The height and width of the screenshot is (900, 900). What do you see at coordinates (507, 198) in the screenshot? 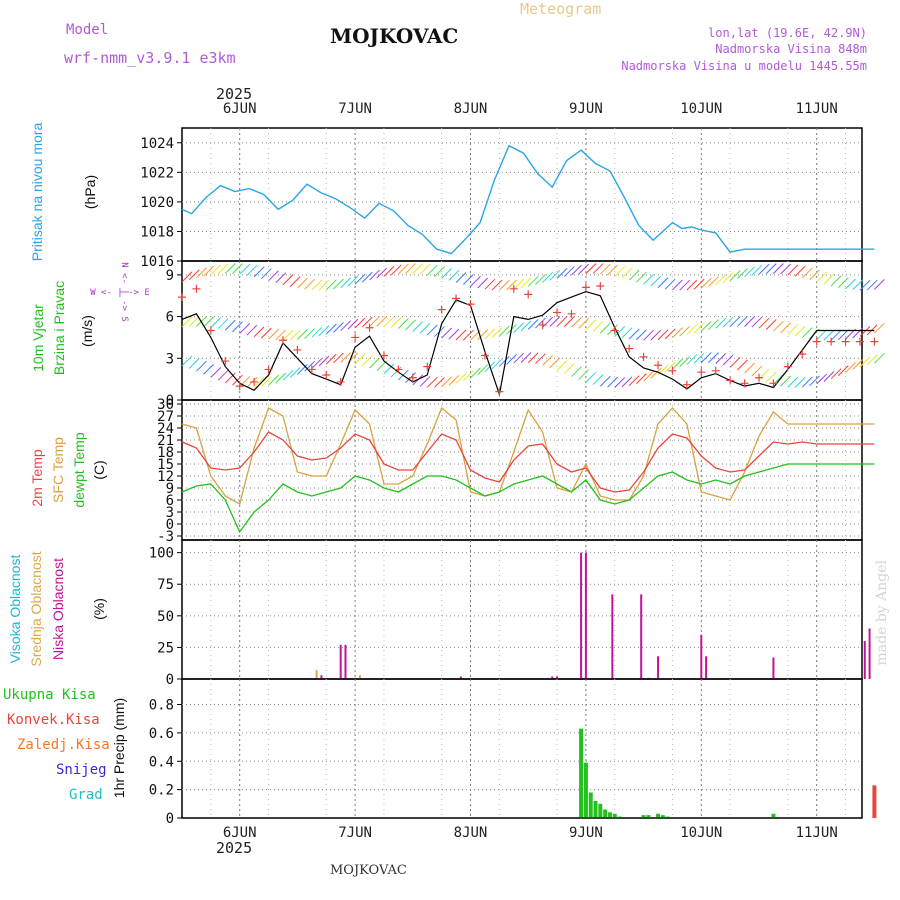
I see `panel-1: 1016 1018 1020 1022 1024` at bounding box center [507, 198].